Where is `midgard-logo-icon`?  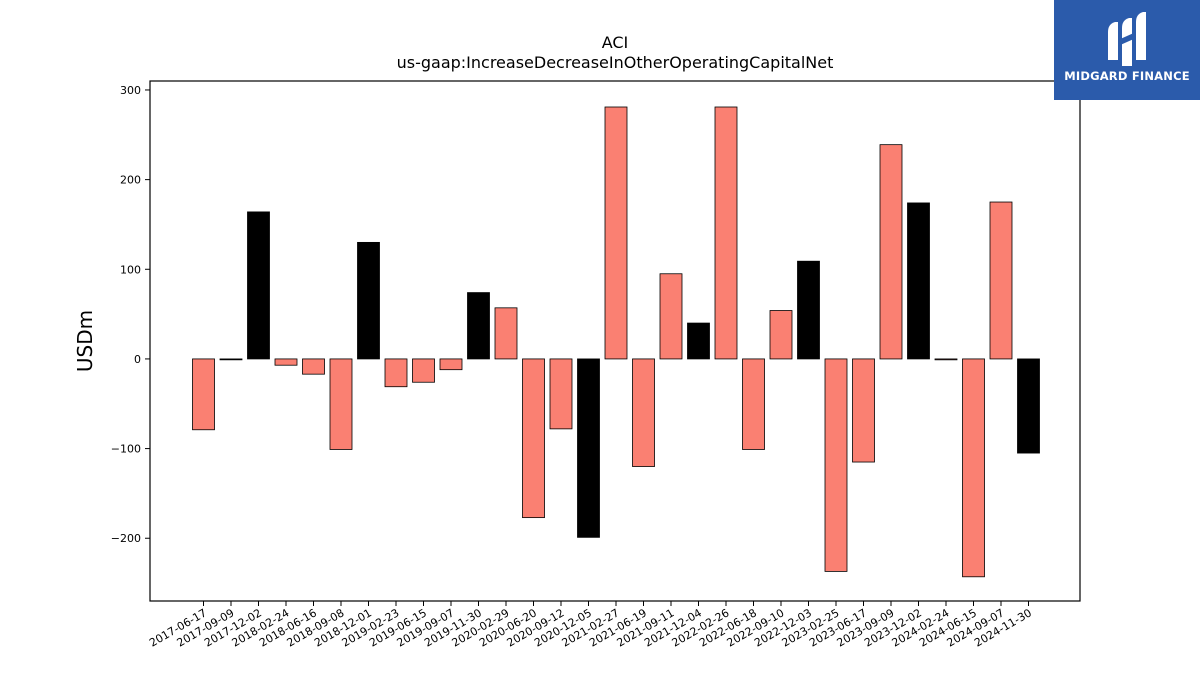
midgard-logo-icon is located at coordinates (1127, 39).